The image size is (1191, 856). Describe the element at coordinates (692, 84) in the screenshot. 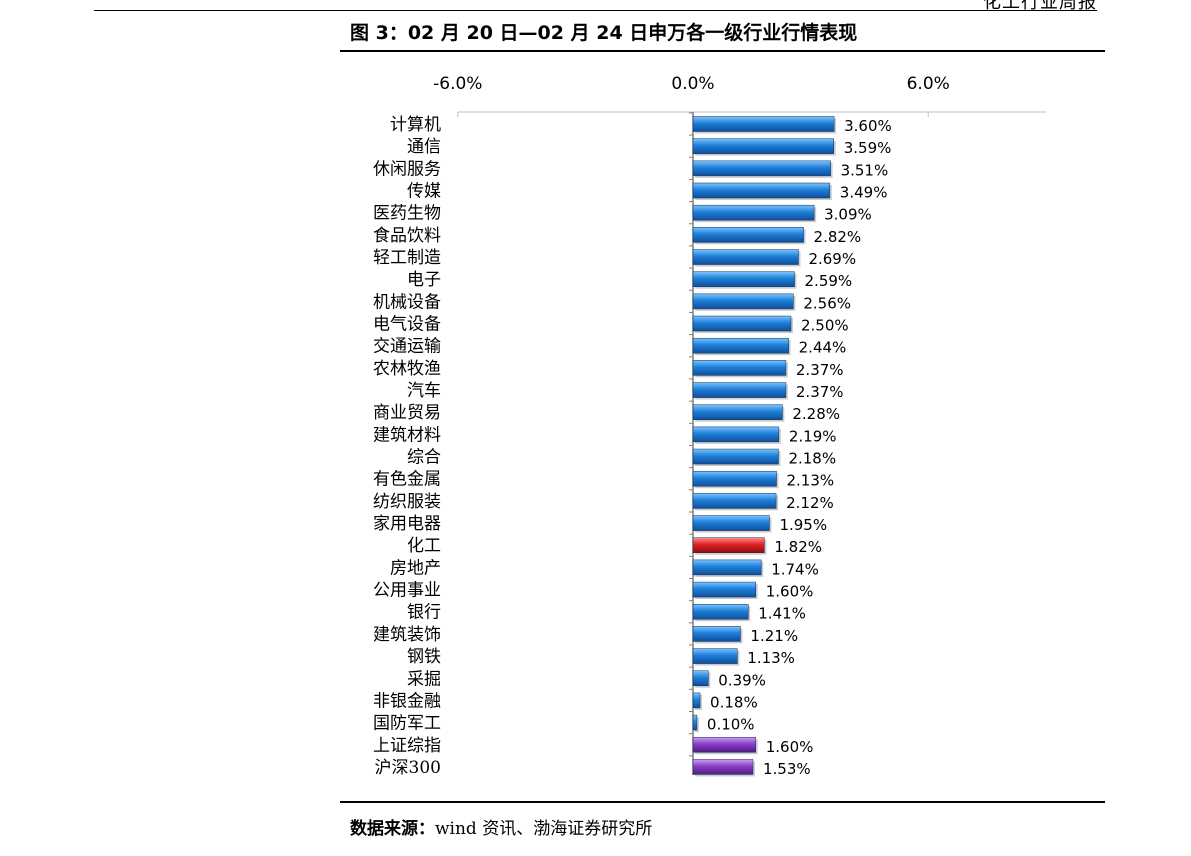

I see `x-tick-label: 0.0%` at that location.